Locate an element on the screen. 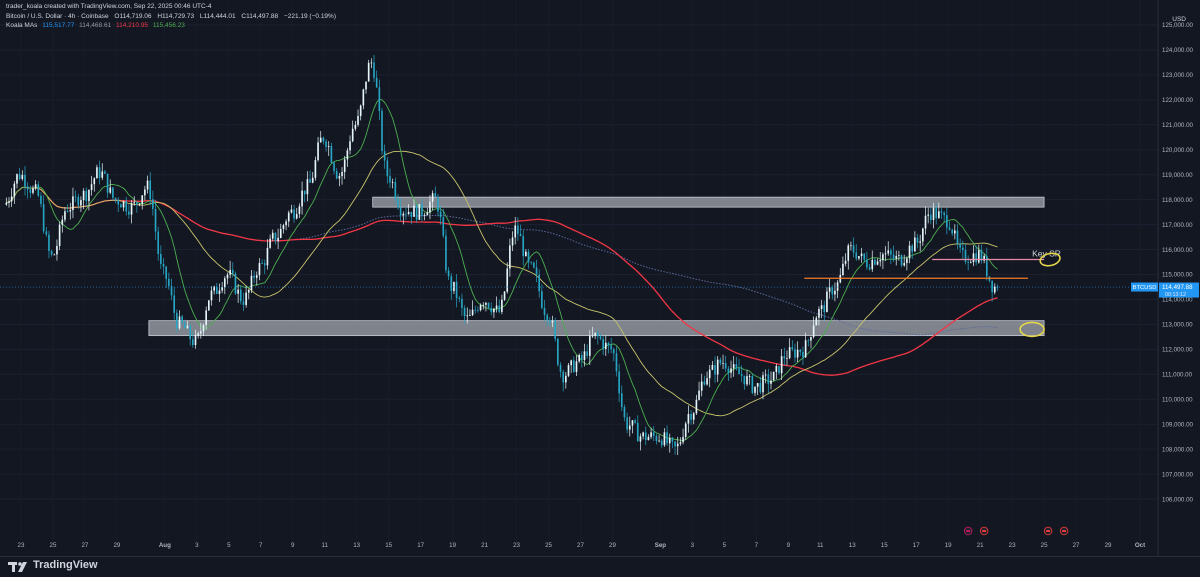 The width and height of the screenshot is (1200, 577). x-tick-label: 13 is located at coordinates (356, 545).